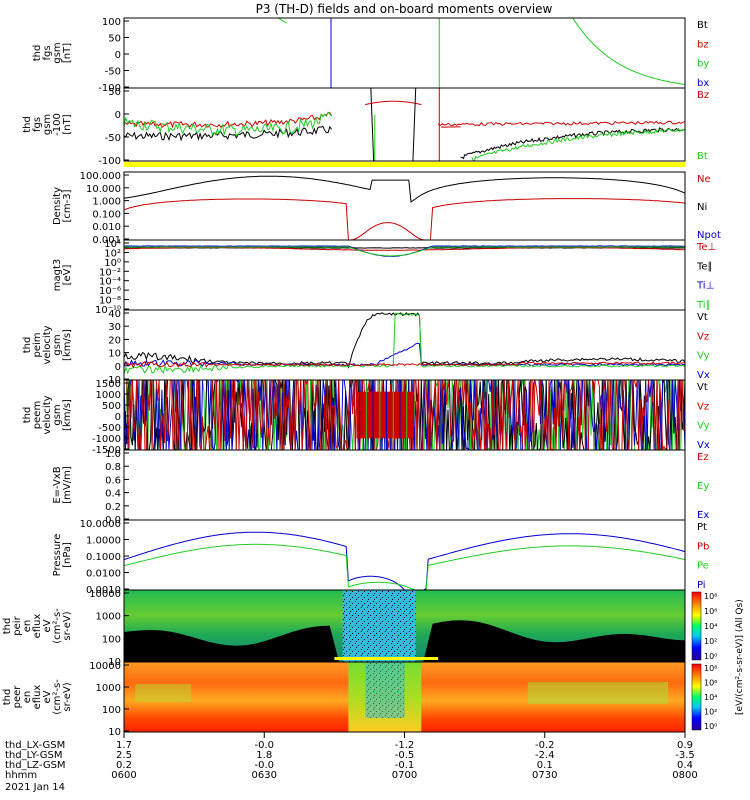  What do you see at coordinates (704, 266) in the screenshot?
I see `legend-entry: Te∥` at bounding box center [704, 266].